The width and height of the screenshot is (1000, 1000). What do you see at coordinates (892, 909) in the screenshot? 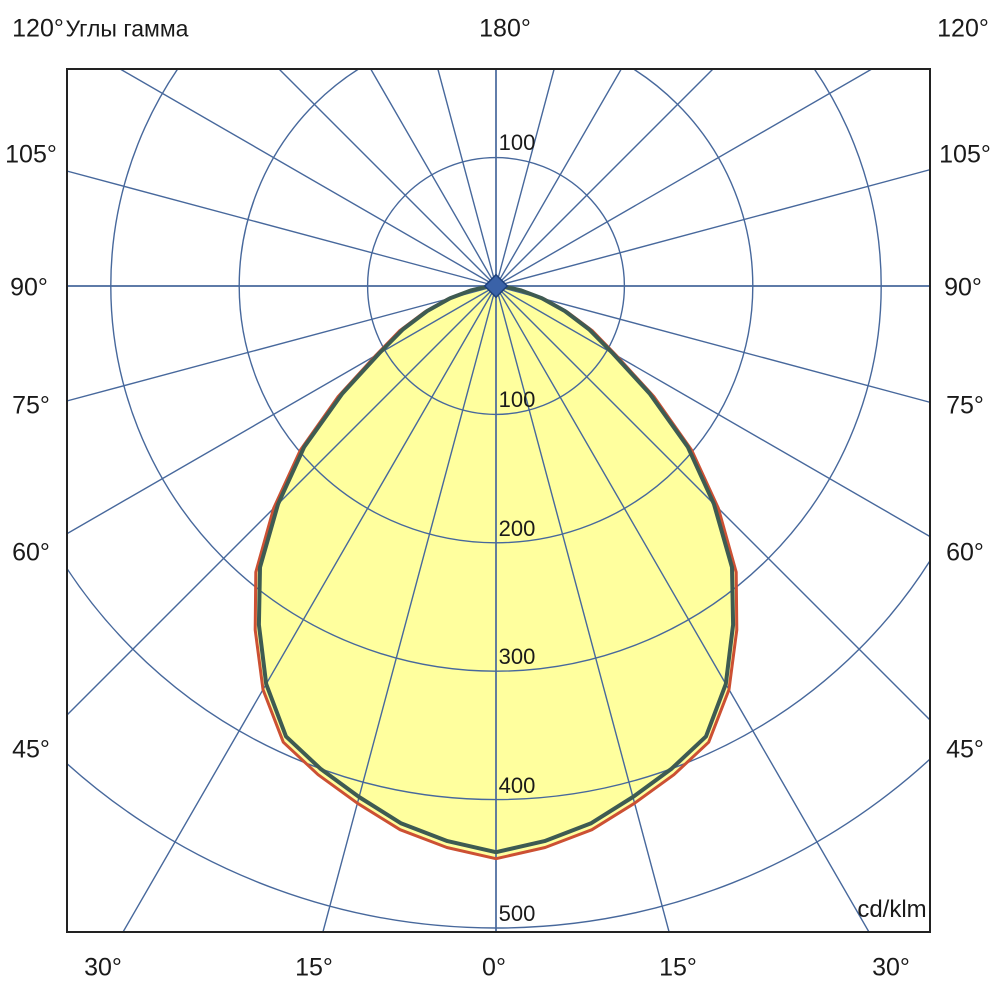
I see `unit-label: cd/klm` at bounding box center [892, 909].